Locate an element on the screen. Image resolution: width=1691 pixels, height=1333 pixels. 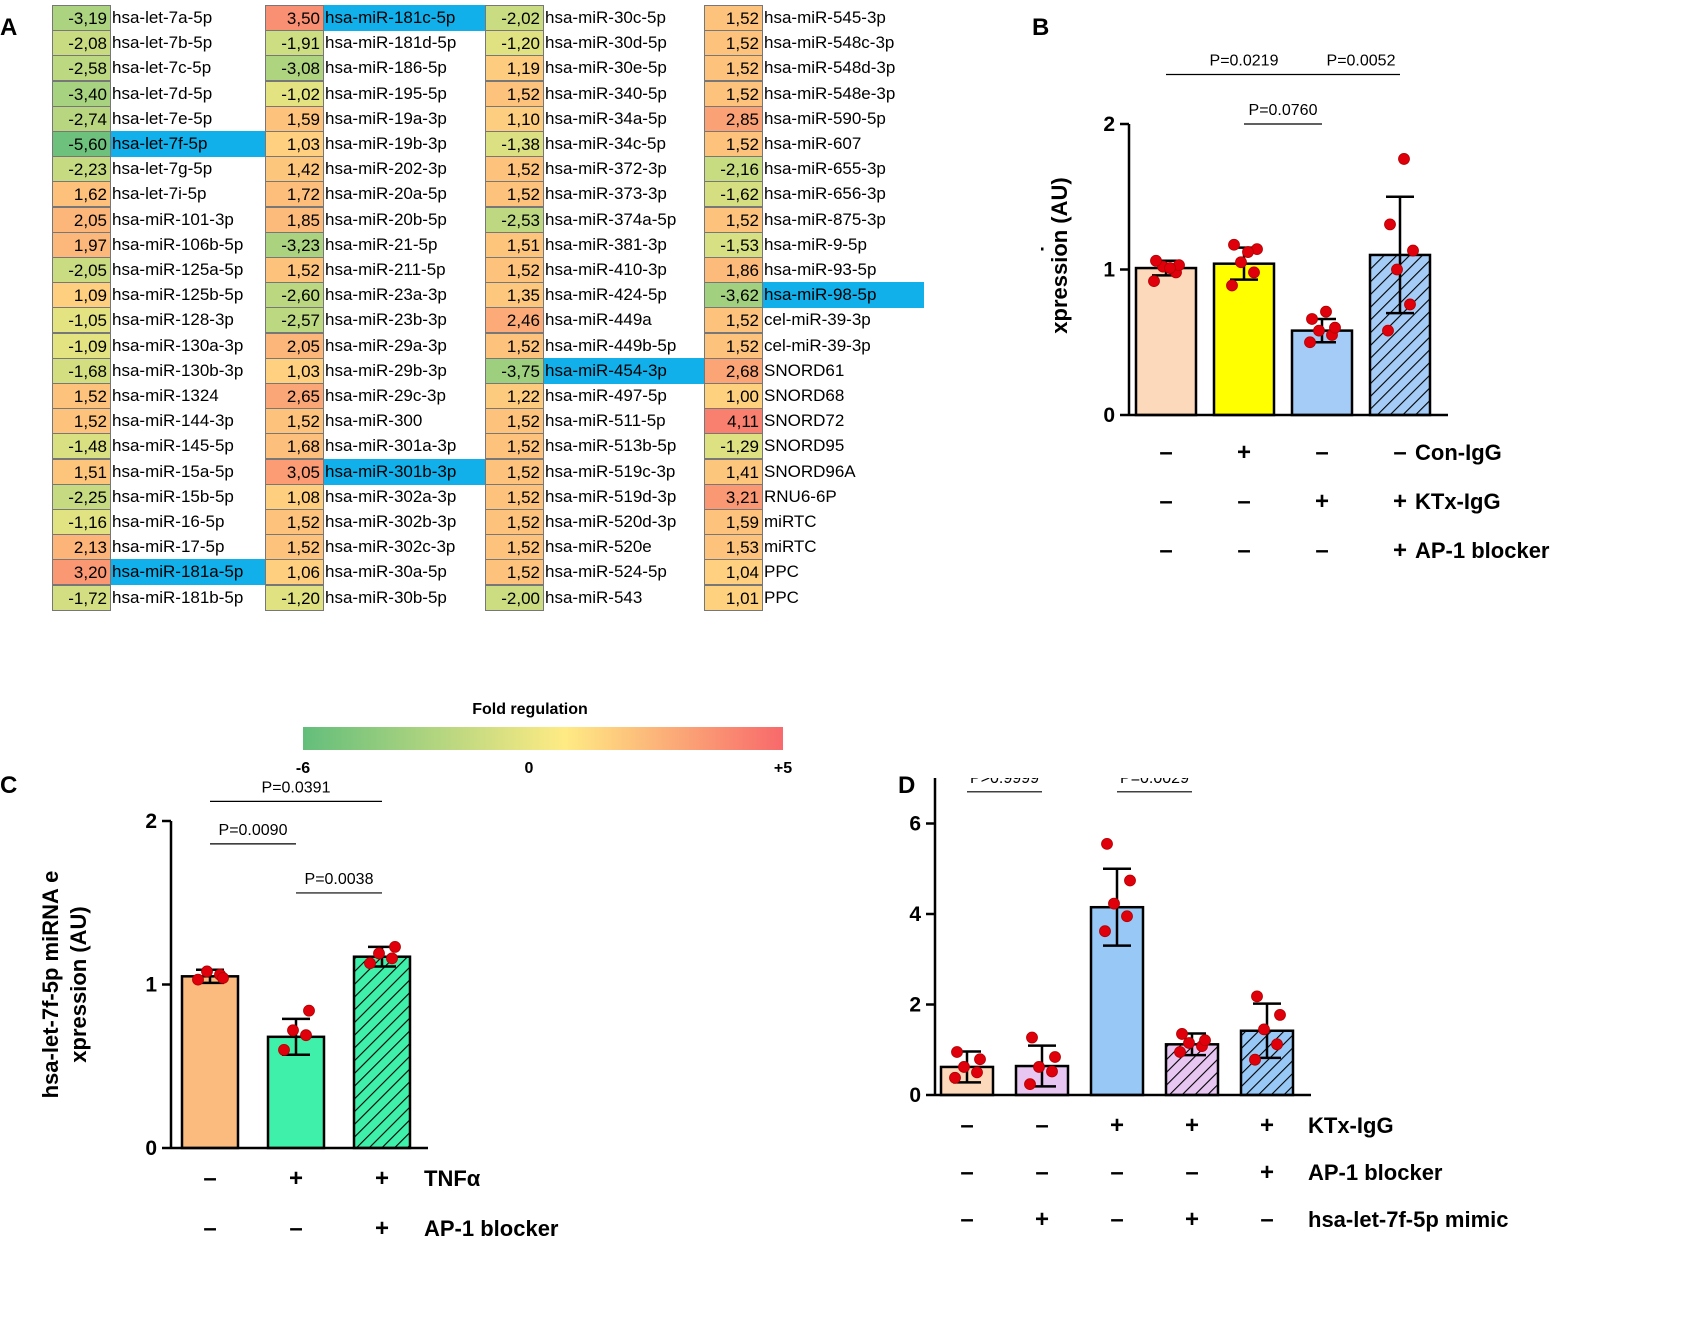
heatmap-row: 1,00 SNORD68 is located at coordinates (854, 396).